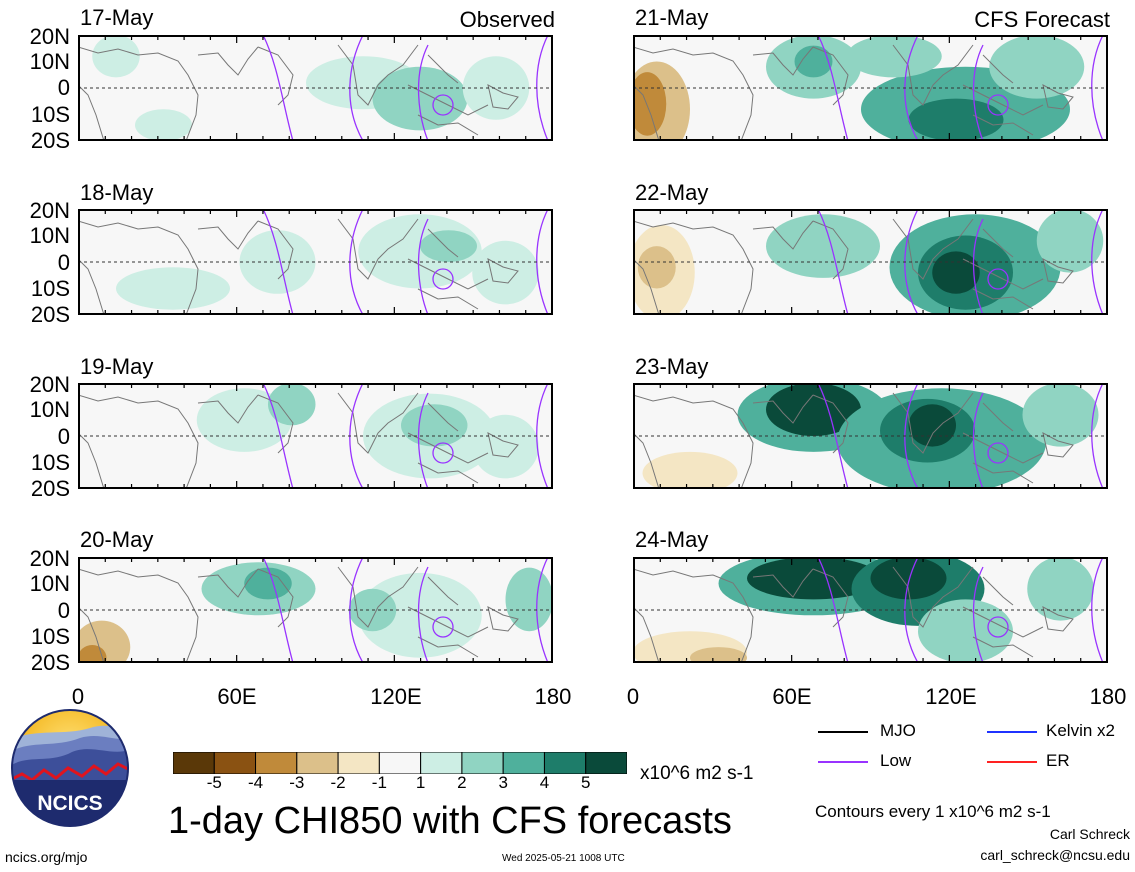 This screenshot has width=1135, height=872. Describe the element at coordinates (255, 782) in the screenshot. I see `colorbar-label: -4` at that location.